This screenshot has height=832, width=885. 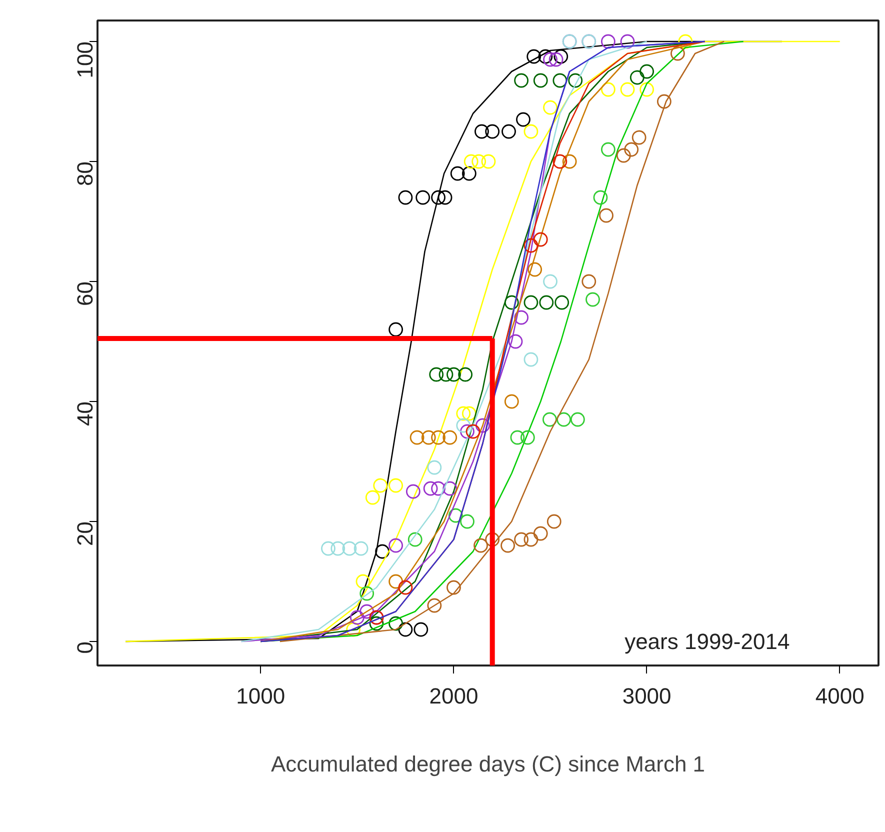 I want to click on x-tick-label: 1000, so click(x=261, y=696).